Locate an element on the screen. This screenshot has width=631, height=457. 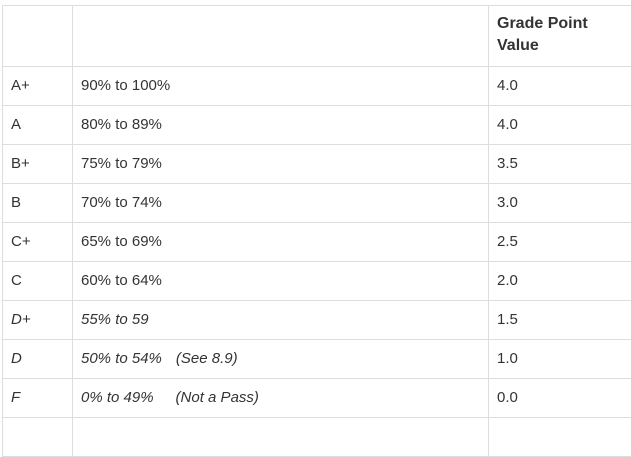
table-row: A+ 90% to 100% 4.0 is located at coordinates (317, 86).